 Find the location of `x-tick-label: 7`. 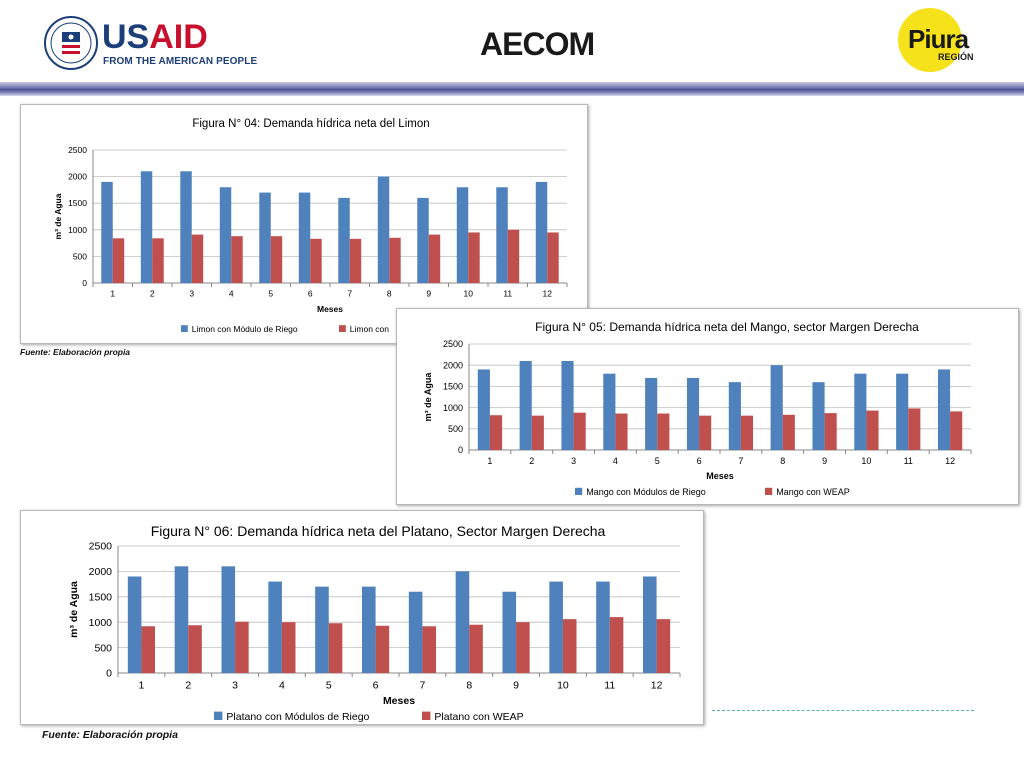

x-tick-label: 7 is located at coordinates (740, 461).